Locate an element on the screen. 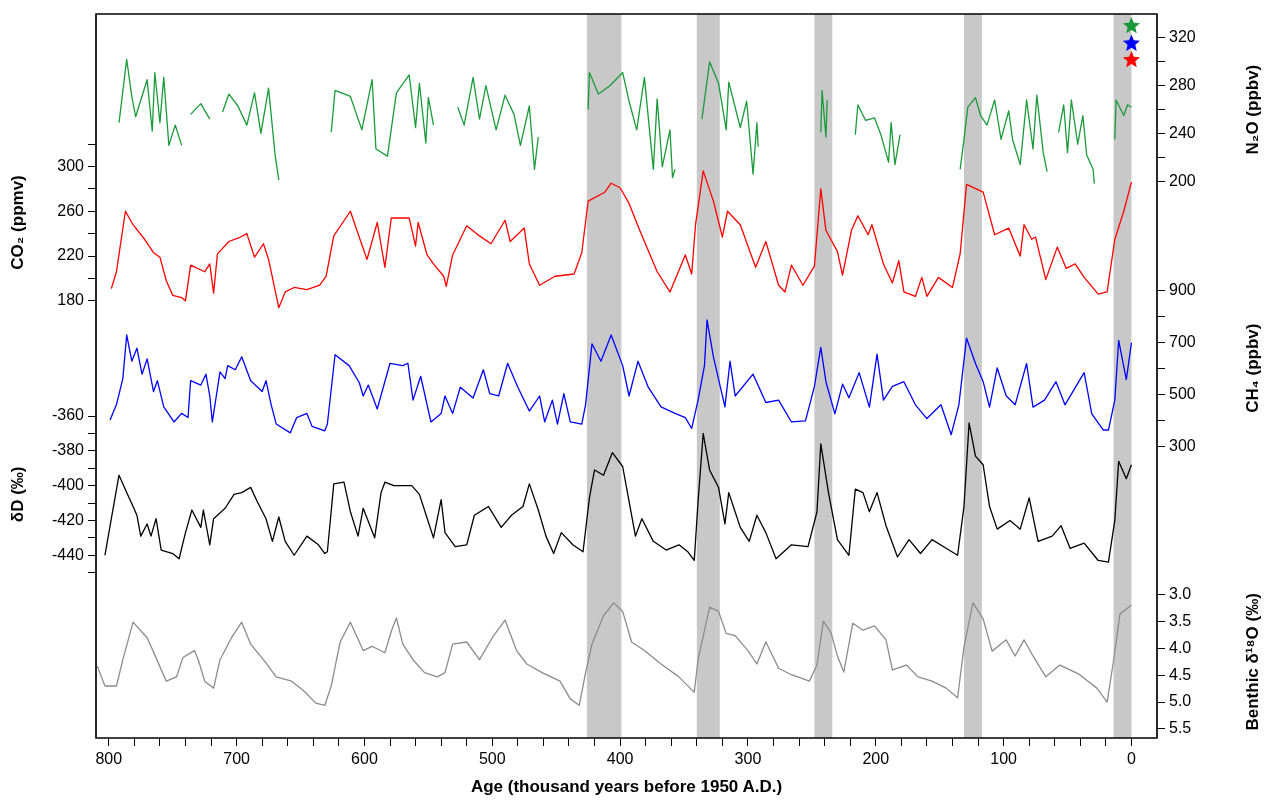 The width and height of the screenshot is (1271, 802). y2-tick-label: 200 is located at coordinates (1182, 180).